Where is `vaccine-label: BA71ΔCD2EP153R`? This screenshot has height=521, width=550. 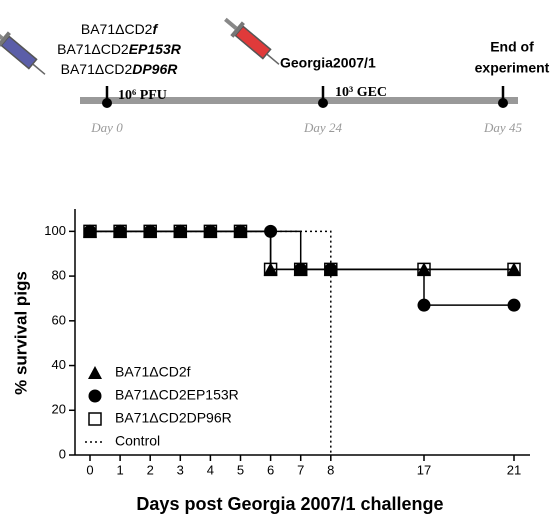 vaccine-label: BA71ΔCD2EP153R is located at coordinates (119, 49).